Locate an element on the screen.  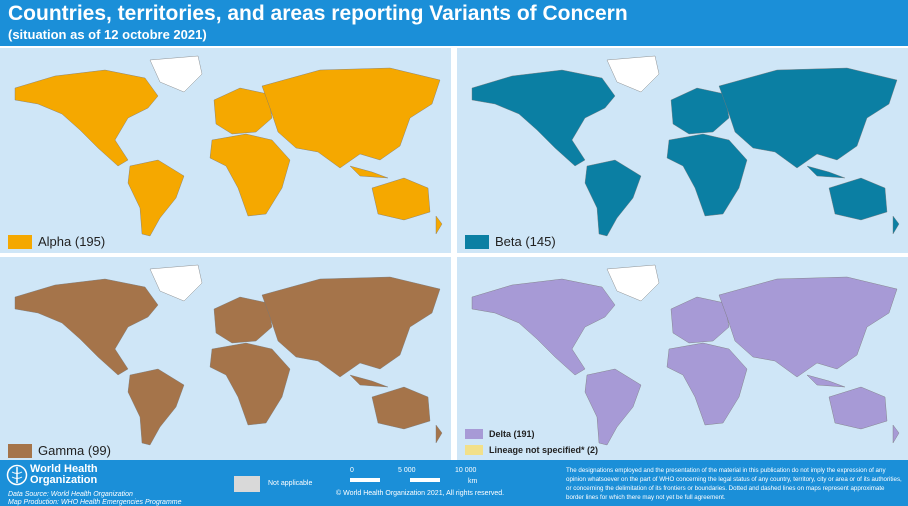
footer: World Health Organization Data Source is located at coordinates (454, 483).